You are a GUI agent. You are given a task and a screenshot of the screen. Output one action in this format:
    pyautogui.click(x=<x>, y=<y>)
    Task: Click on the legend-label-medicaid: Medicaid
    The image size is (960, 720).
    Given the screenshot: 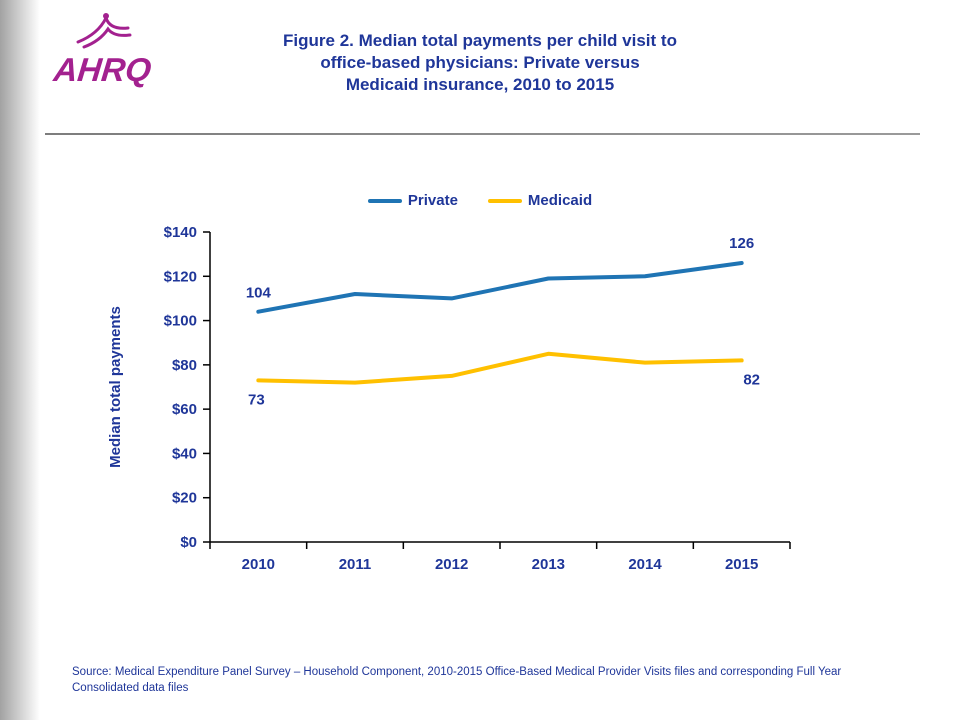 What is the action you would take?
    pyautogui.click(x=560, y=200)
    